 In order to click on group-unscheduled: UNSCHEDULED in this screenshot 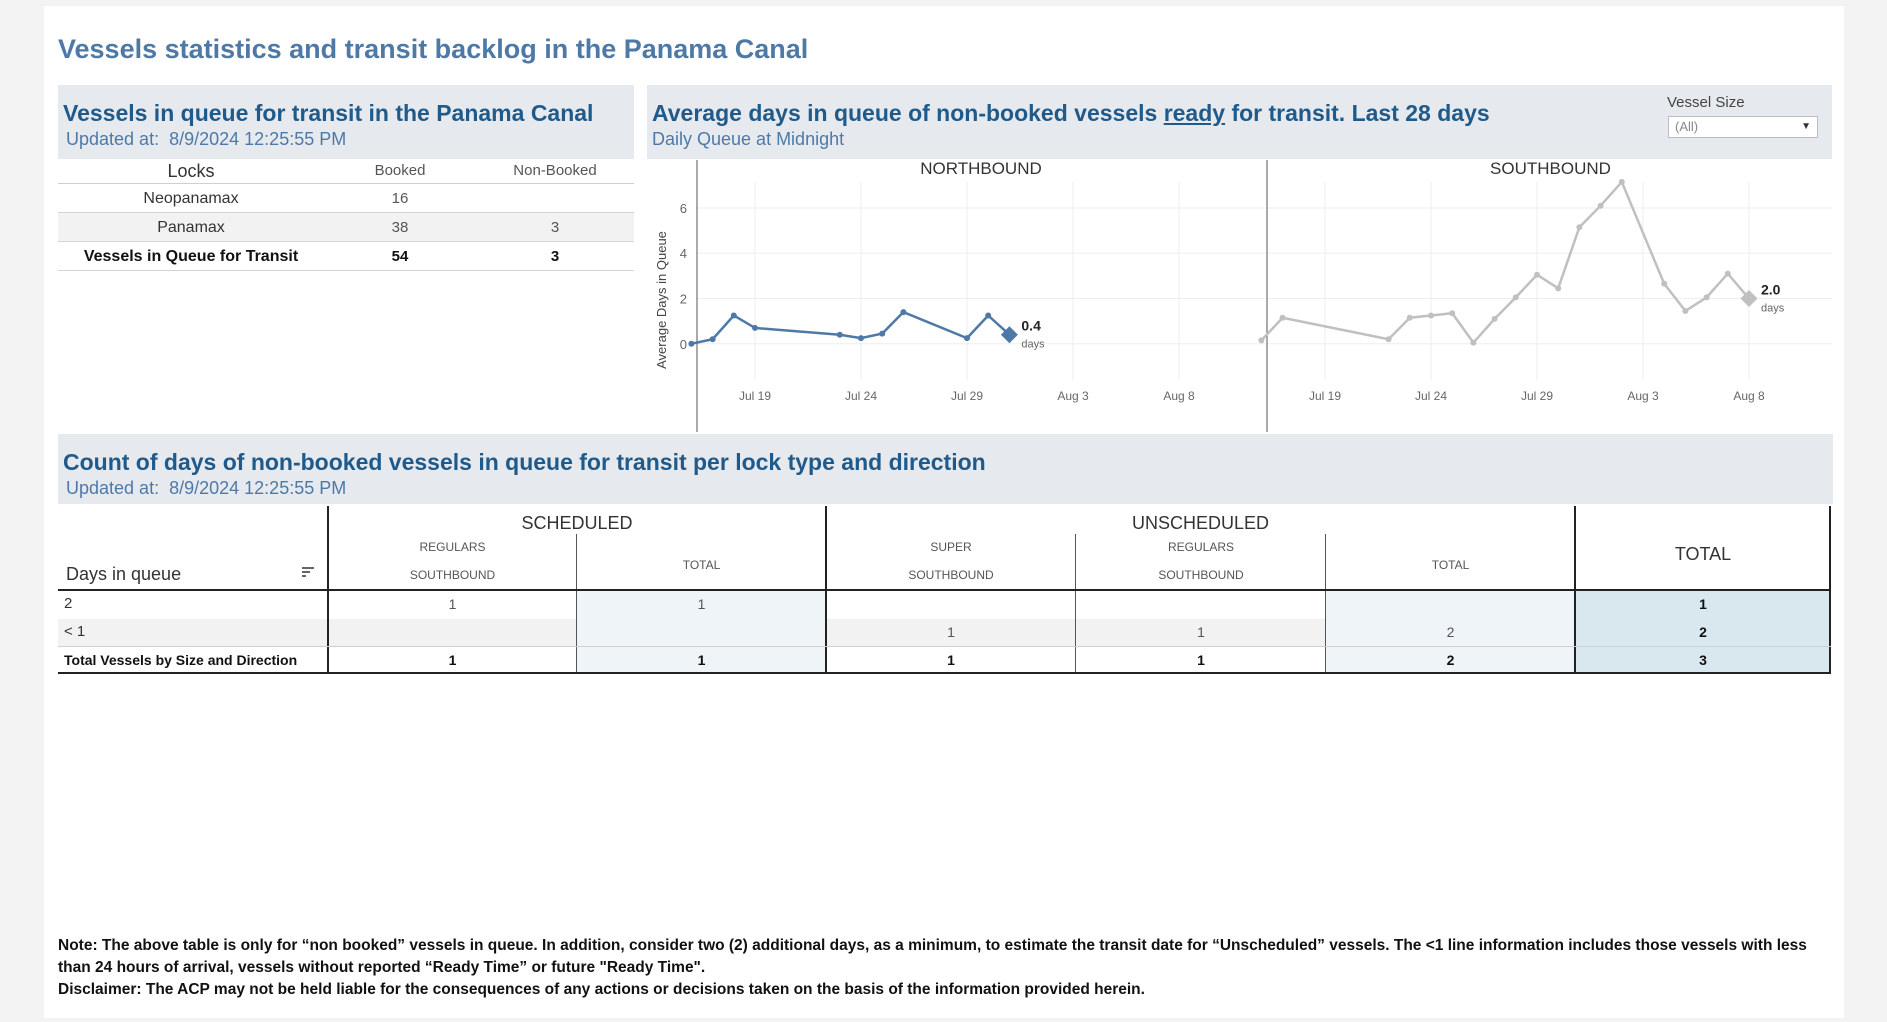, I will do `click(1200, 523)`.